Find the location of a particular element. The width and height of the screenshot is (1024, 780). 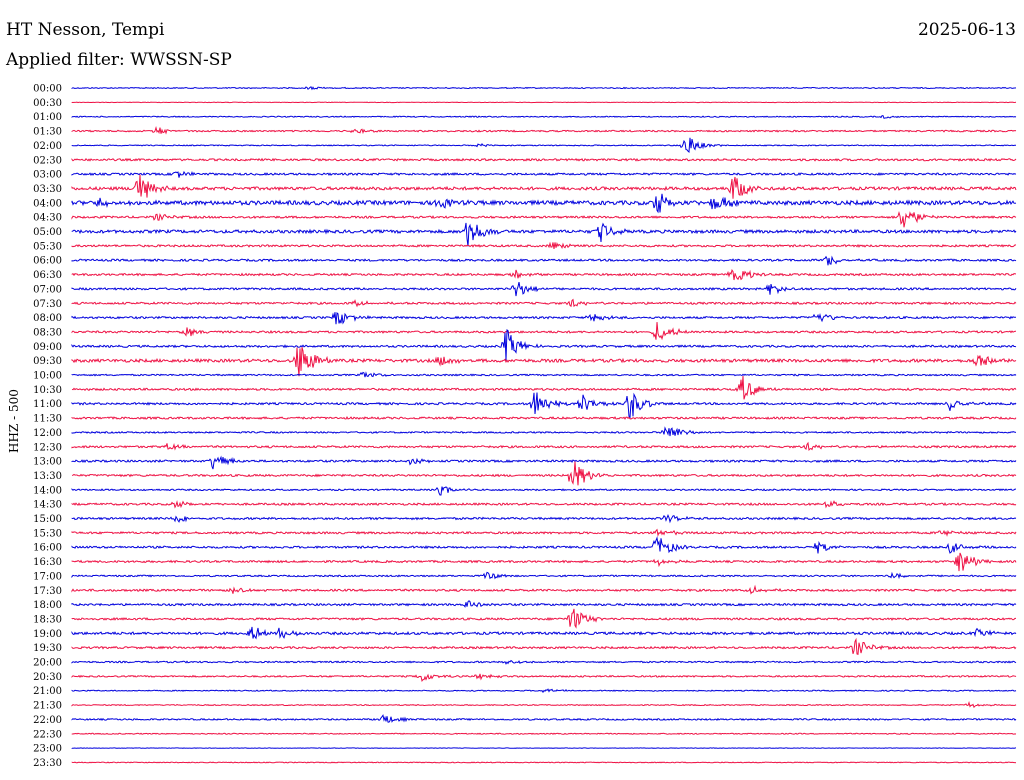

hour-tick-label: 08:30 is located at coordinates (47, 332).